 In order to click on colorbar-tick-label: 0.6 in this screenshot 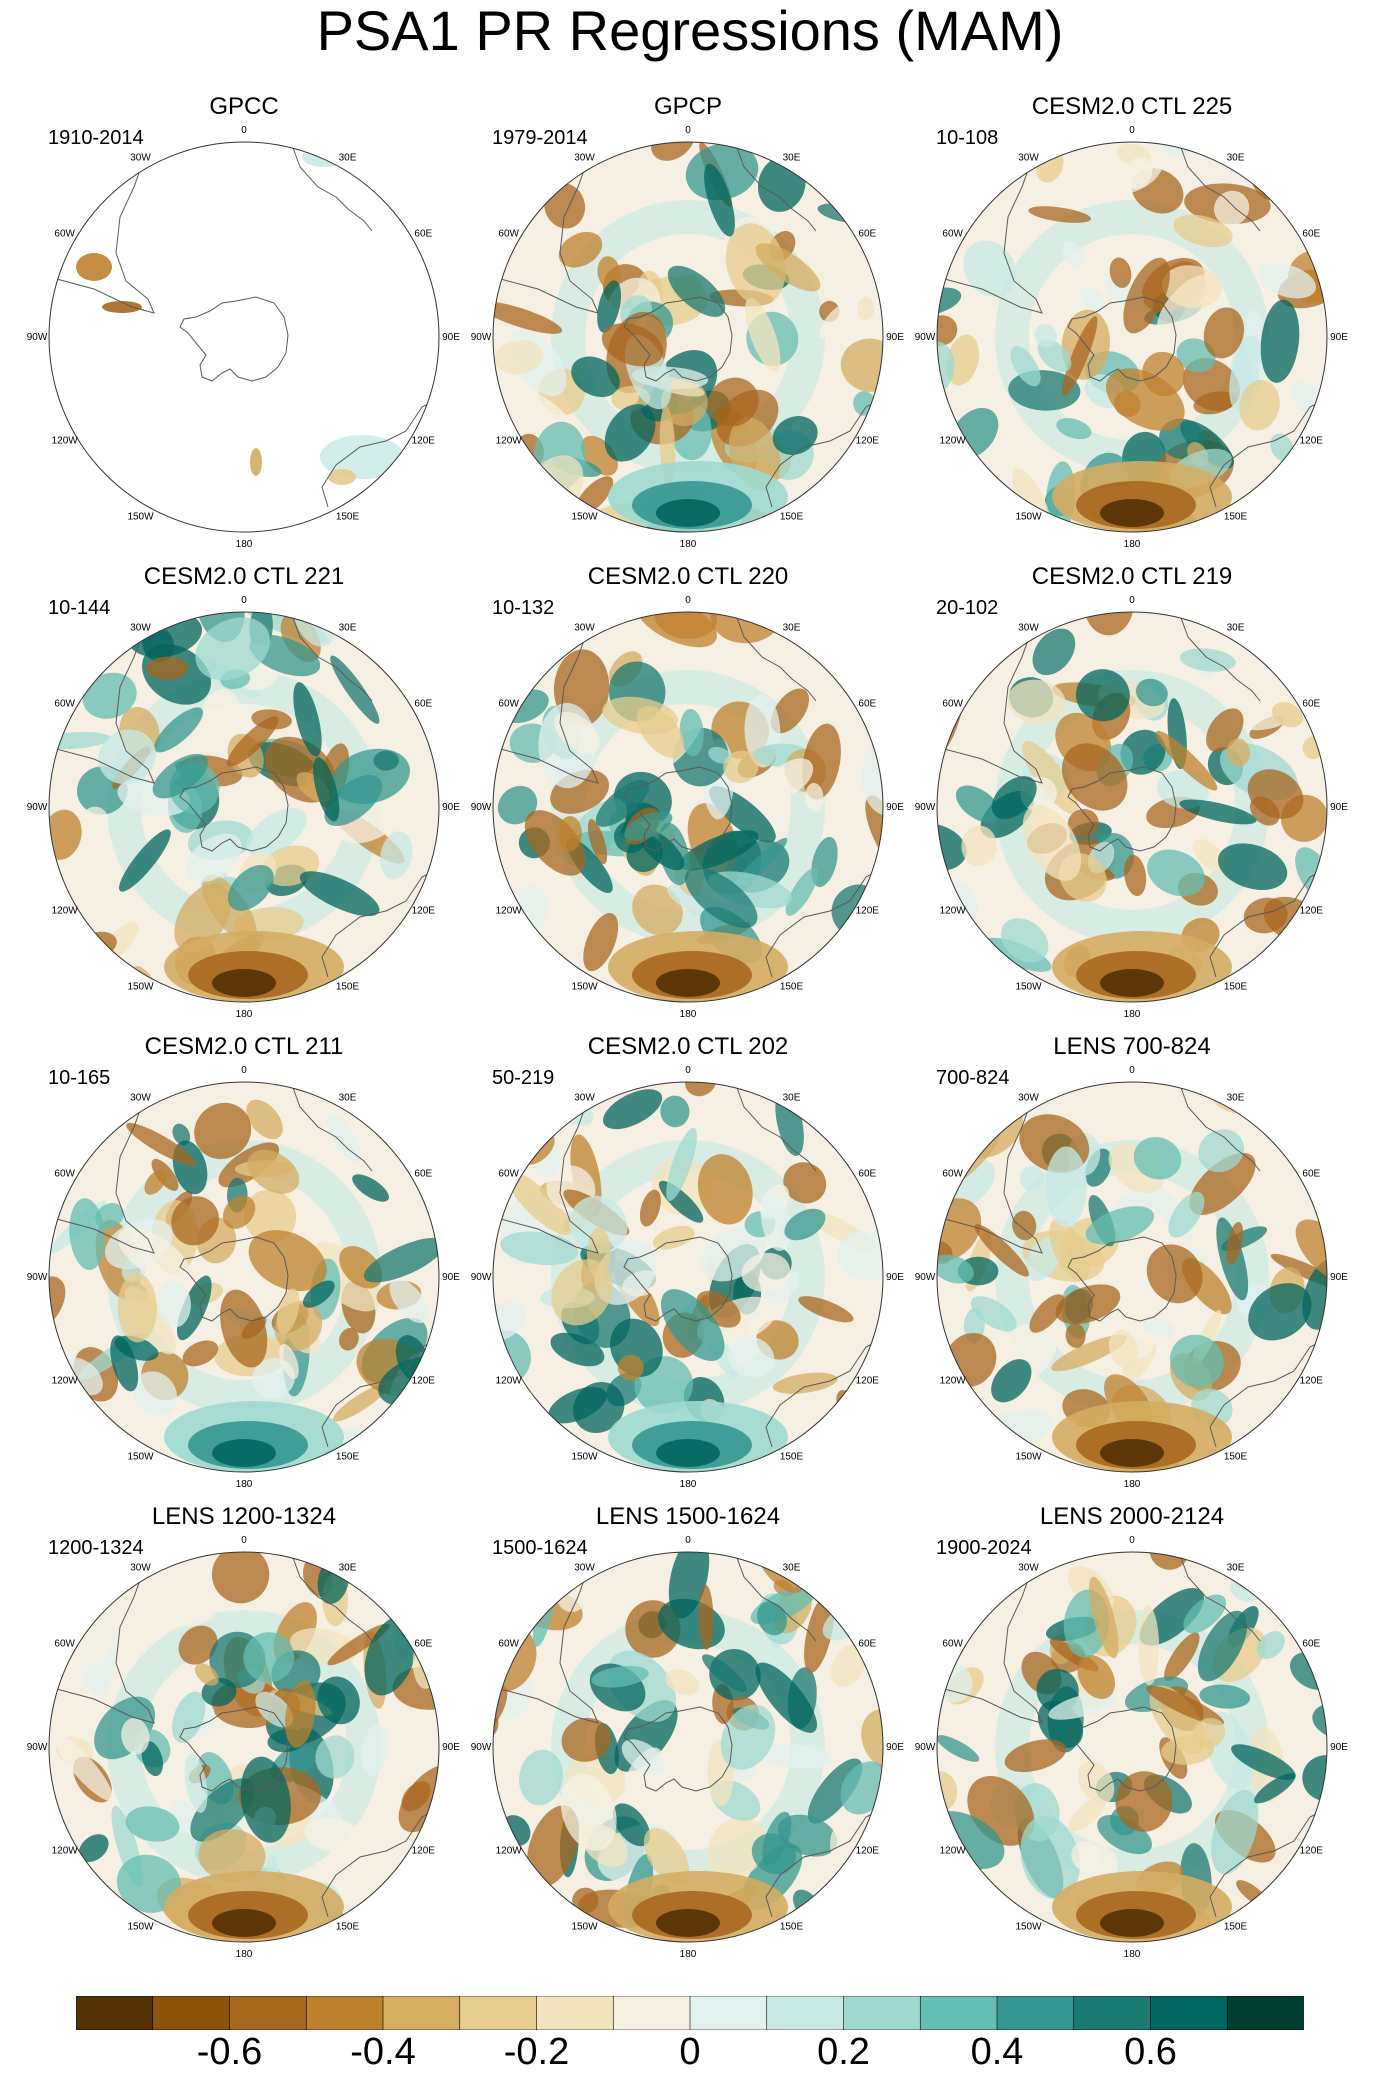, I will do `click(1150, 2052)`.